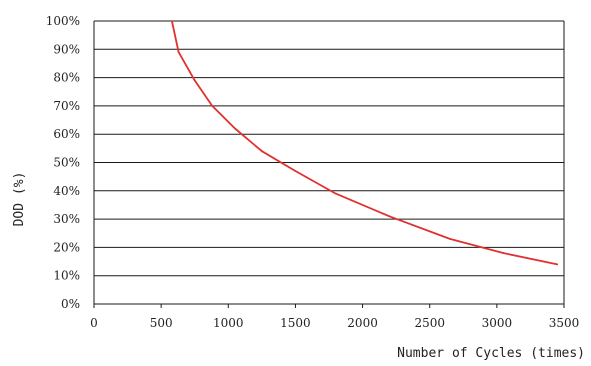 The image size is (591, 366). I want to click on y-axis-title: DOD (%), so click(19, 199).